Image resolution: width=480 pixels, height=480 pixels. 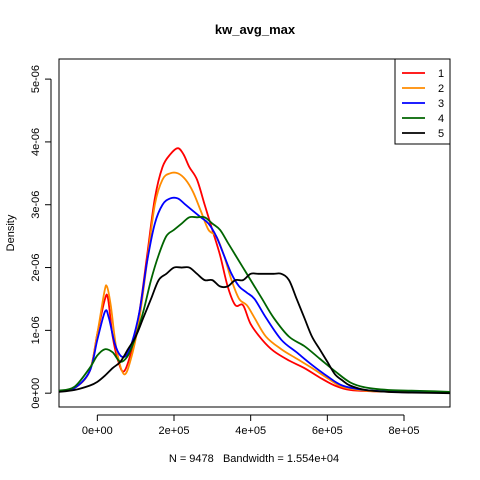 What do you see at coordinates (441, 104) in the screenshot?
I see `legend-label: 3` at bounding box center [441, 104].